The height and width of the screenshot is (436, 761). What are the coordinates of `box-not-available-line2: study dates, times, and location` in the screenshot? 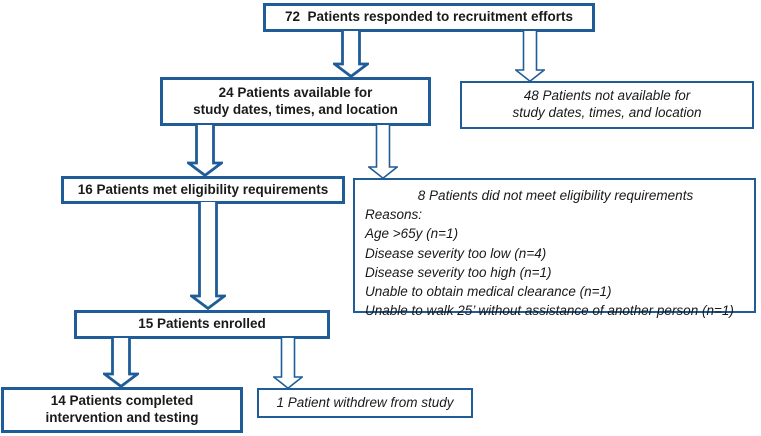 It's located at (607, 112).